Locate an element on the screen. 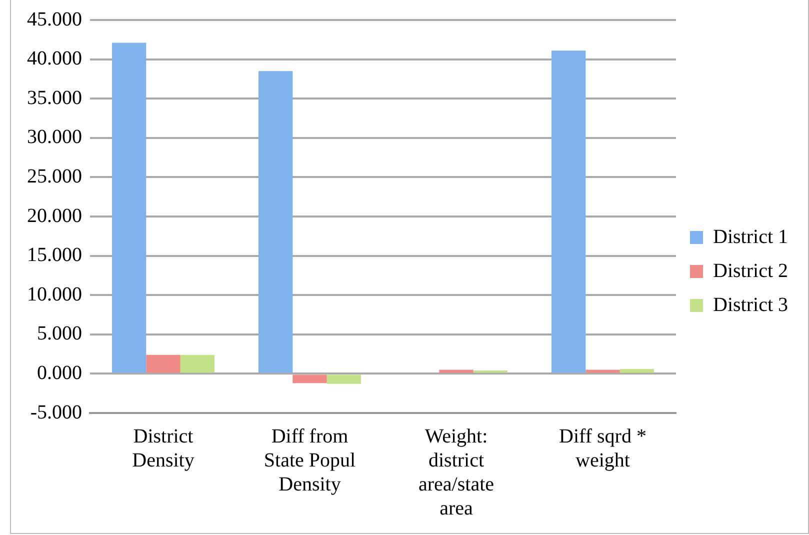 Image resolution: width=809 pixels, height=535 pixels. y-tick-label: 25.000 is located at coordinates (54, 176).